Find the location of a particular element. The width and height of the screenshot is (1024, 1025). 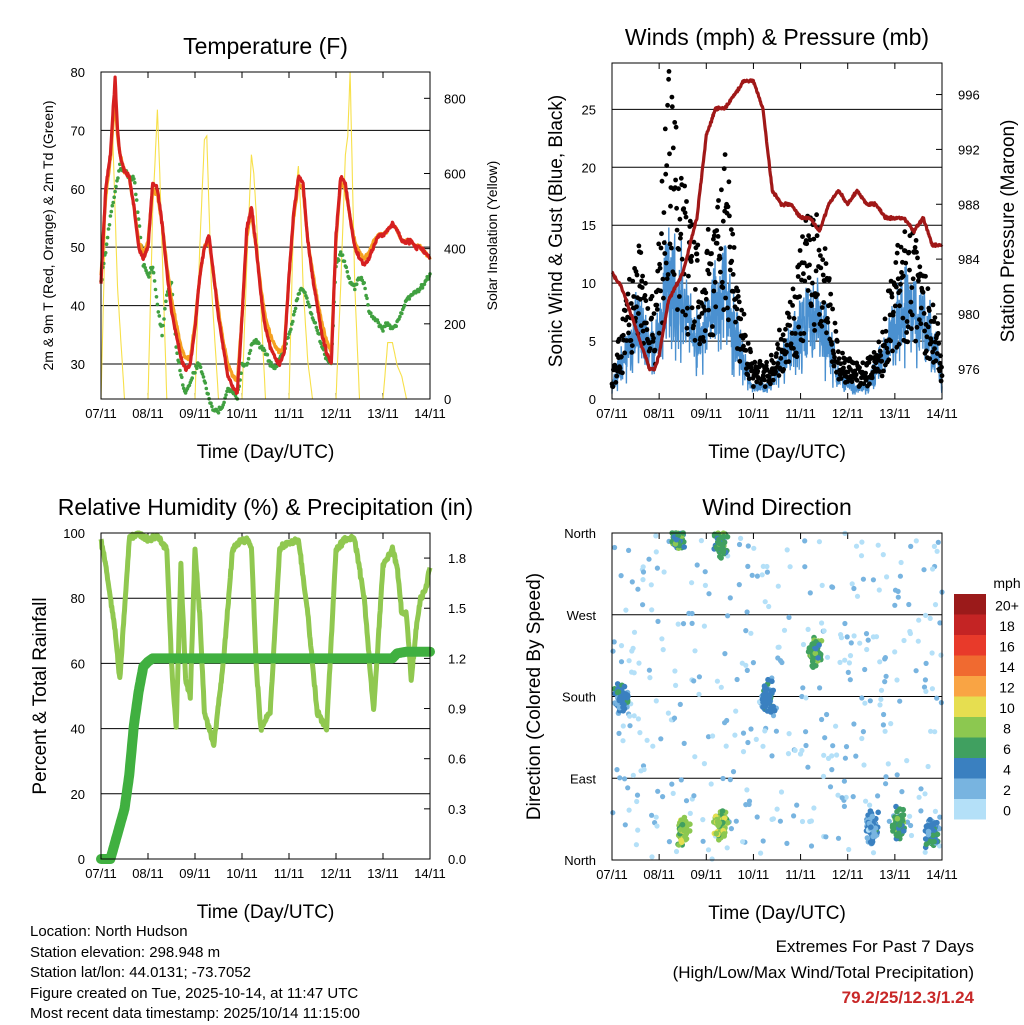

rh-y2tick-label: 1.8 is located at coordinates (457, 558).